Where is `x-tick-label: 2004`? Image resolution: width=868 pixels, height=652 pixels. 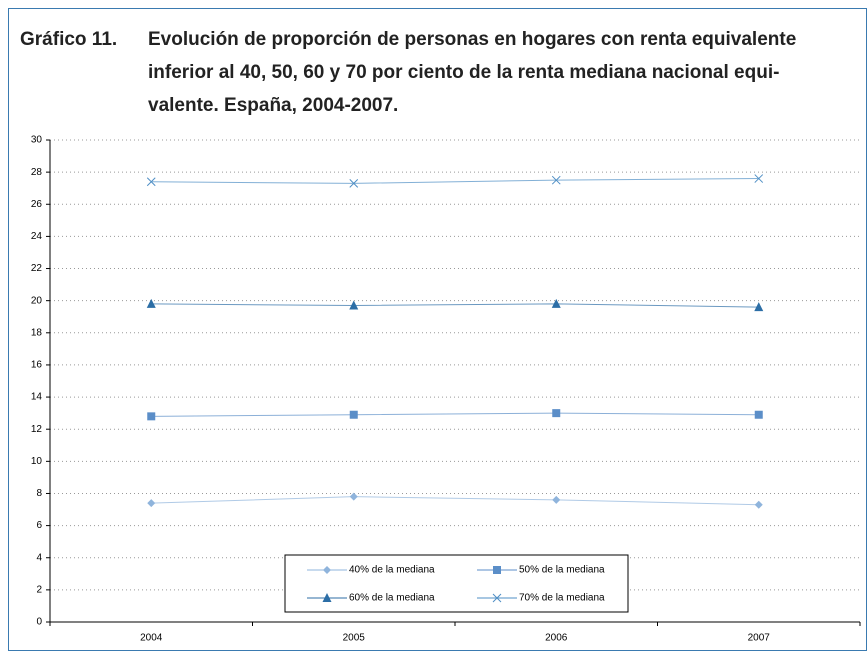 x-tick-label: 2004 is located at coordinates (151, 638).